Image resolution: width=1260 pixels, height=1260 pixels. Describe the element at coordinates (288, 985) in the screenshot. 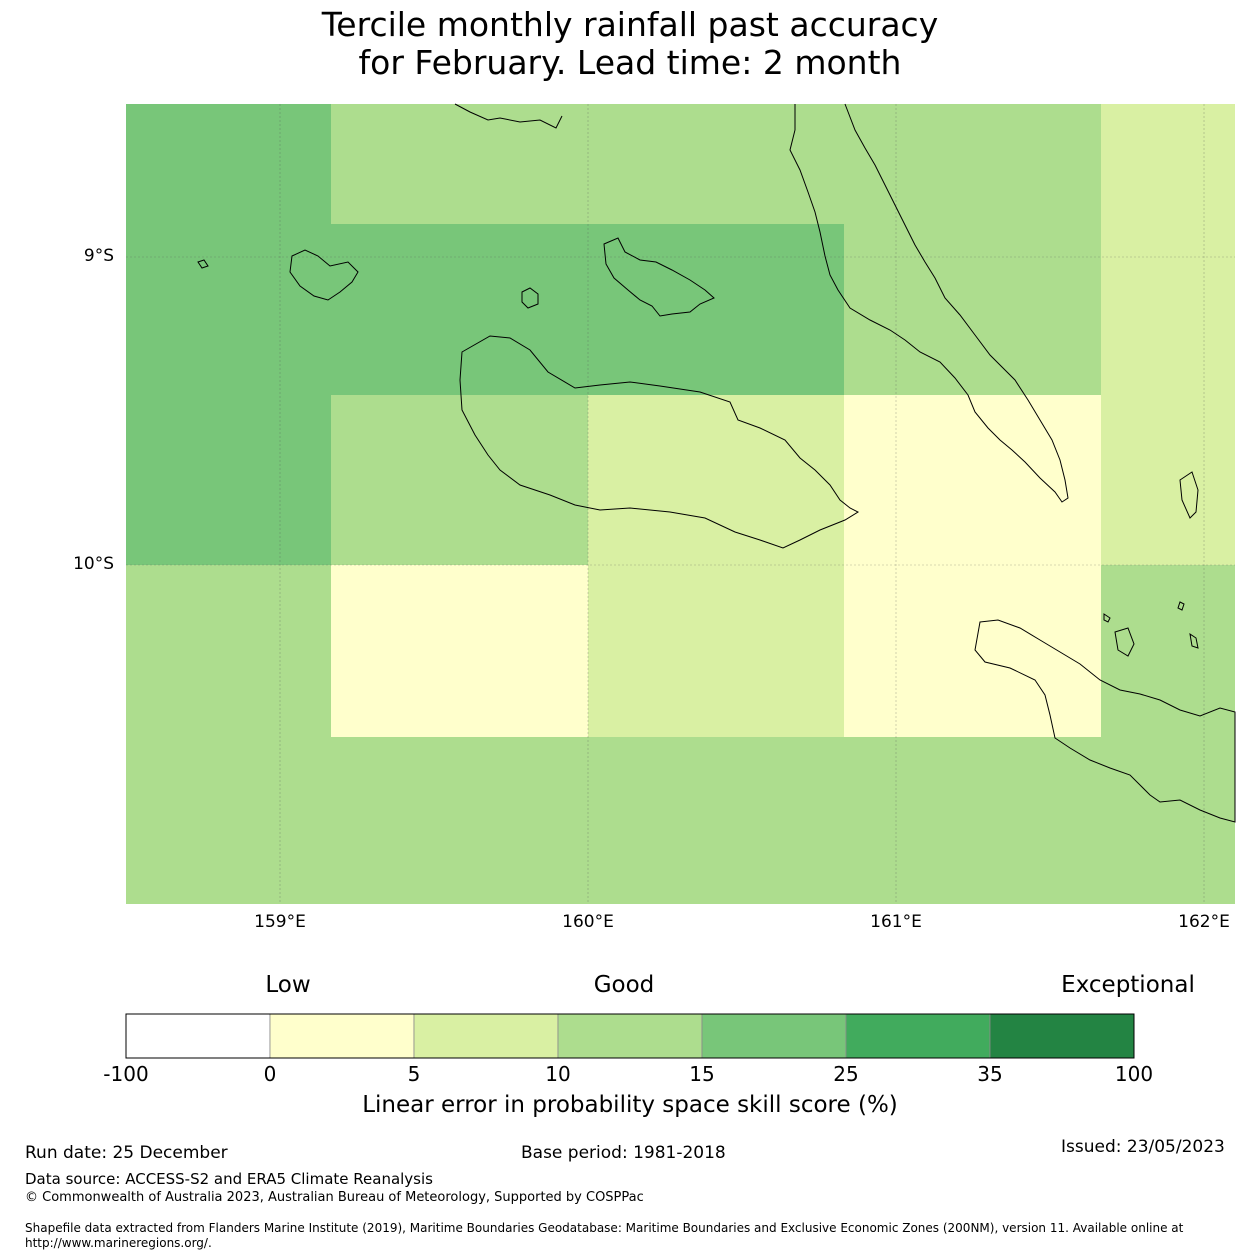

I see `colorbar-category-low: Low` at that location.